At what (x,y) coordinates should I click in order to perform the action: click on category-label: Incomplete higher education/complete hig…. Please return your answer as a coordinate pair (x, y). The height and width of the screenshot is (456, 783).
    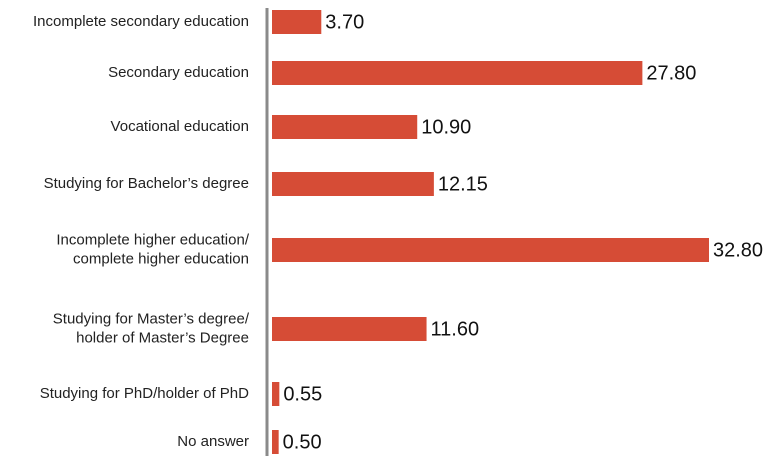
    Looking at the image, I should click on (152, 249).